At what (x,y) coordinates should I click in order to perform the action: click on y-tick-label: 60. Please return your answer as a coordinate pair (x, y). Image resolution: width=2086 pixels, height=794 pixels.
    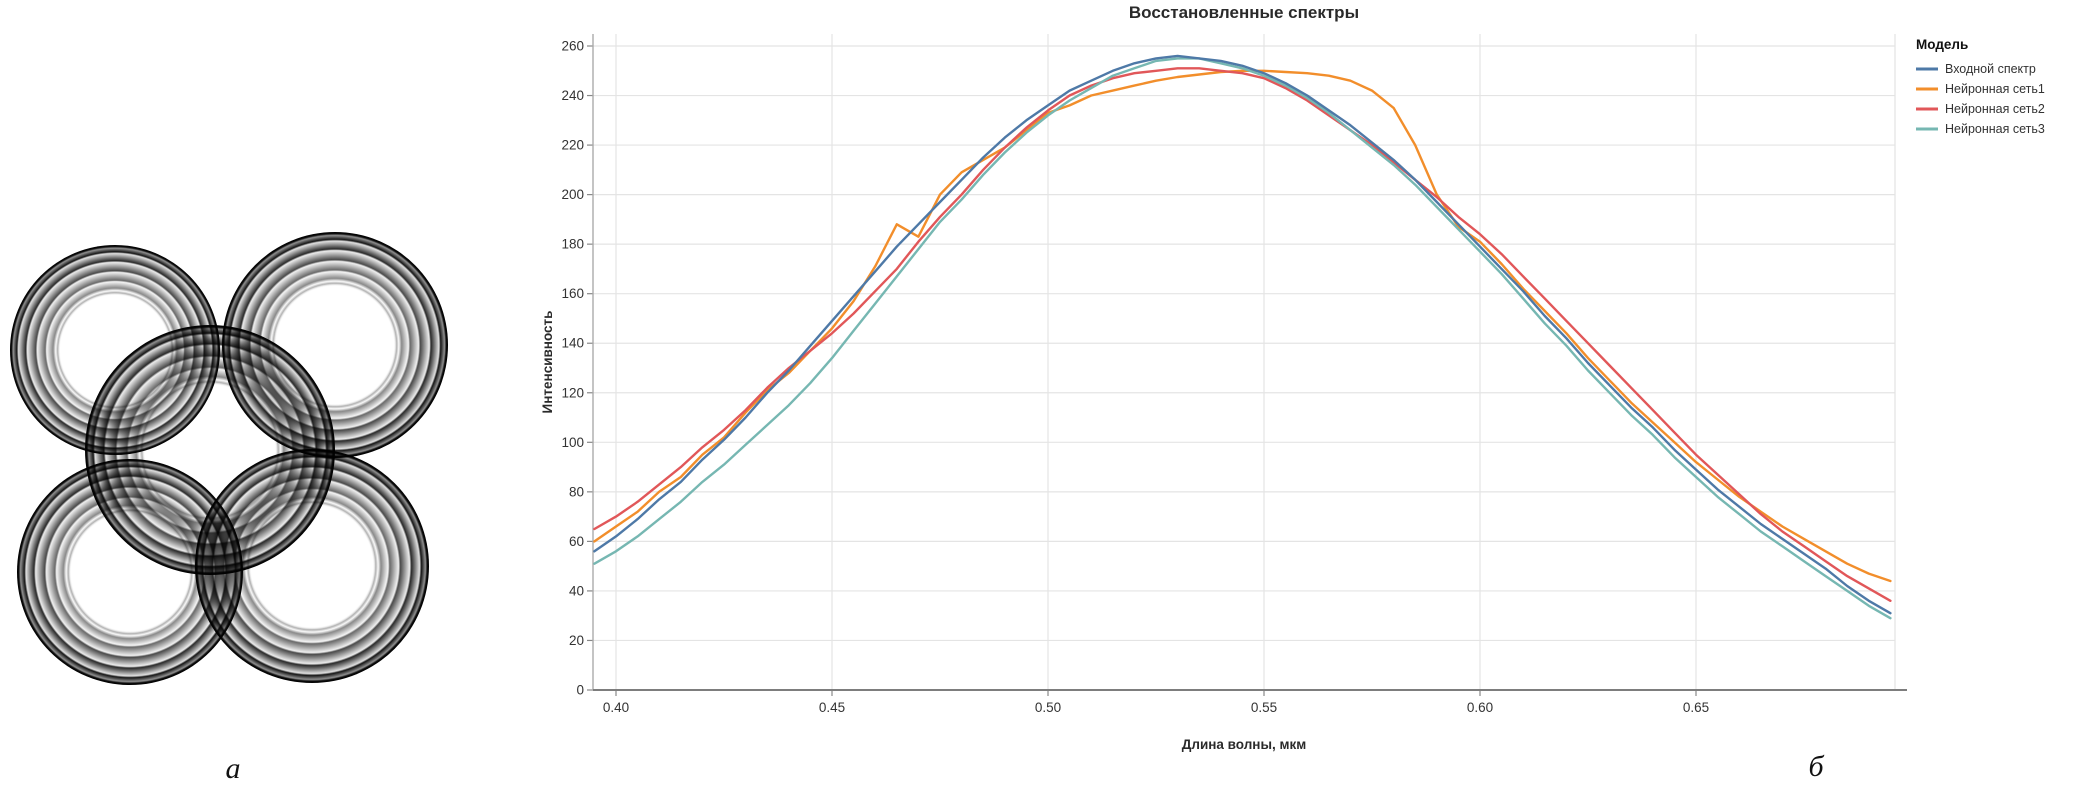
    Looking at the image, I should click on (576, 541).